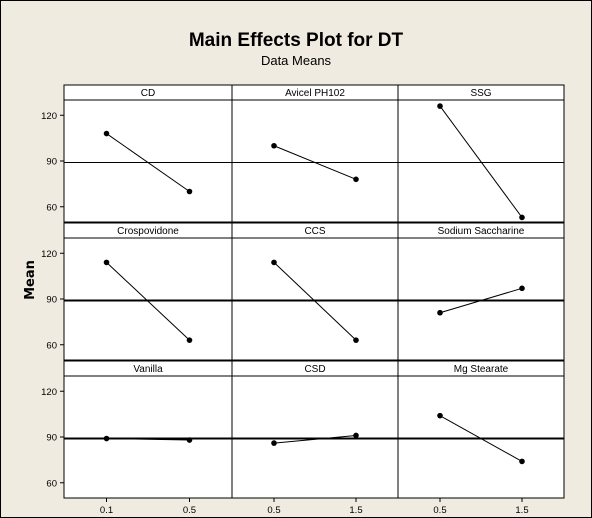 The height and width of the screenshot is (518, 592). I want to click on panel-sodium-saccharine: Sodium Saccharine24, so click(481, 300).